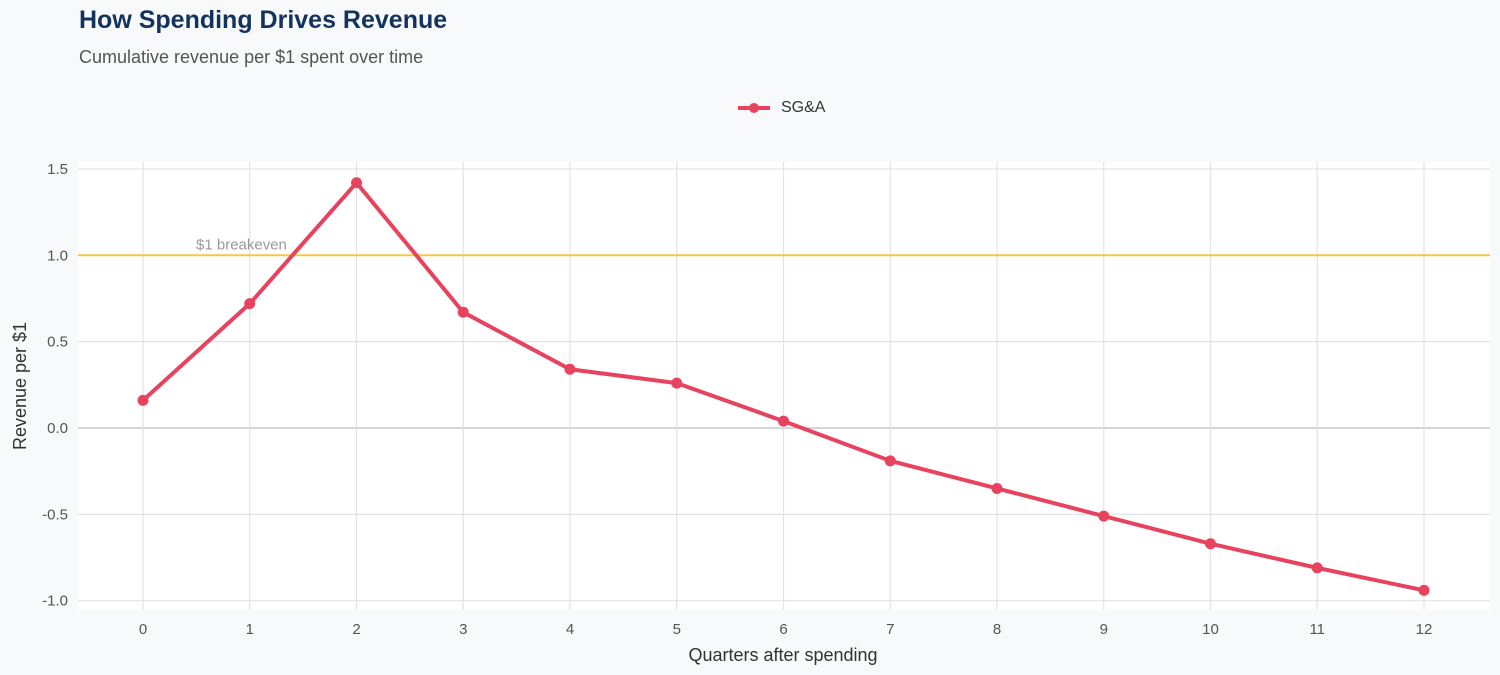 This screenshot has width=1500, height=675. What do you see at coordinates (250, 629) in the screenshot?
I see `x-tick-label: 1` at bounding box center [250, 629].